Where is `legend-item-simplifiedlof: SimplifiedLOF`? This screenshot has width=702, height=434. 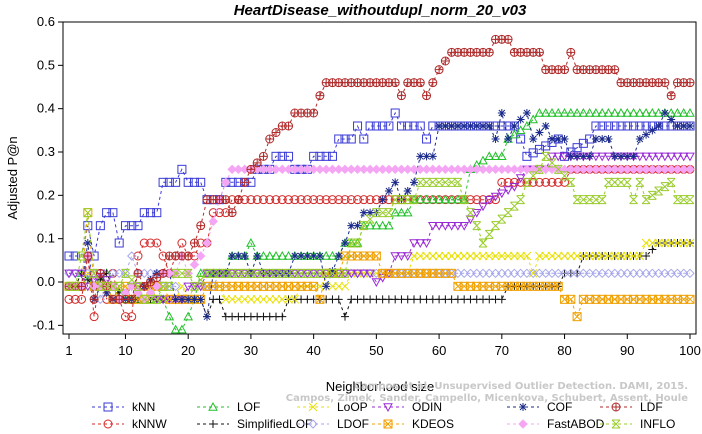 legend-item-simplifiedlof: SimplifiedLOF is located at coordinates (254, 424).